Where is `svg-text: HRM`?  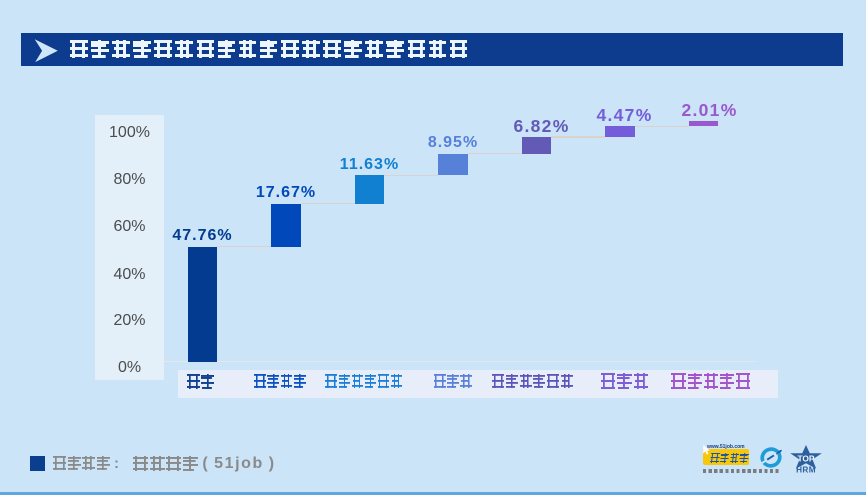 svg-text: HRM is located at coordinates (806, 469).